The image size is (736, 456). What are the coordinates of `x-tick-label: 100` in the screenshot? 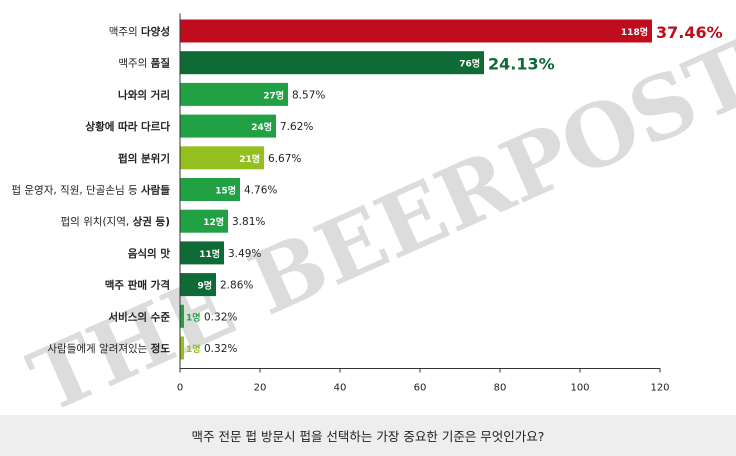 It's located at (579, 388).